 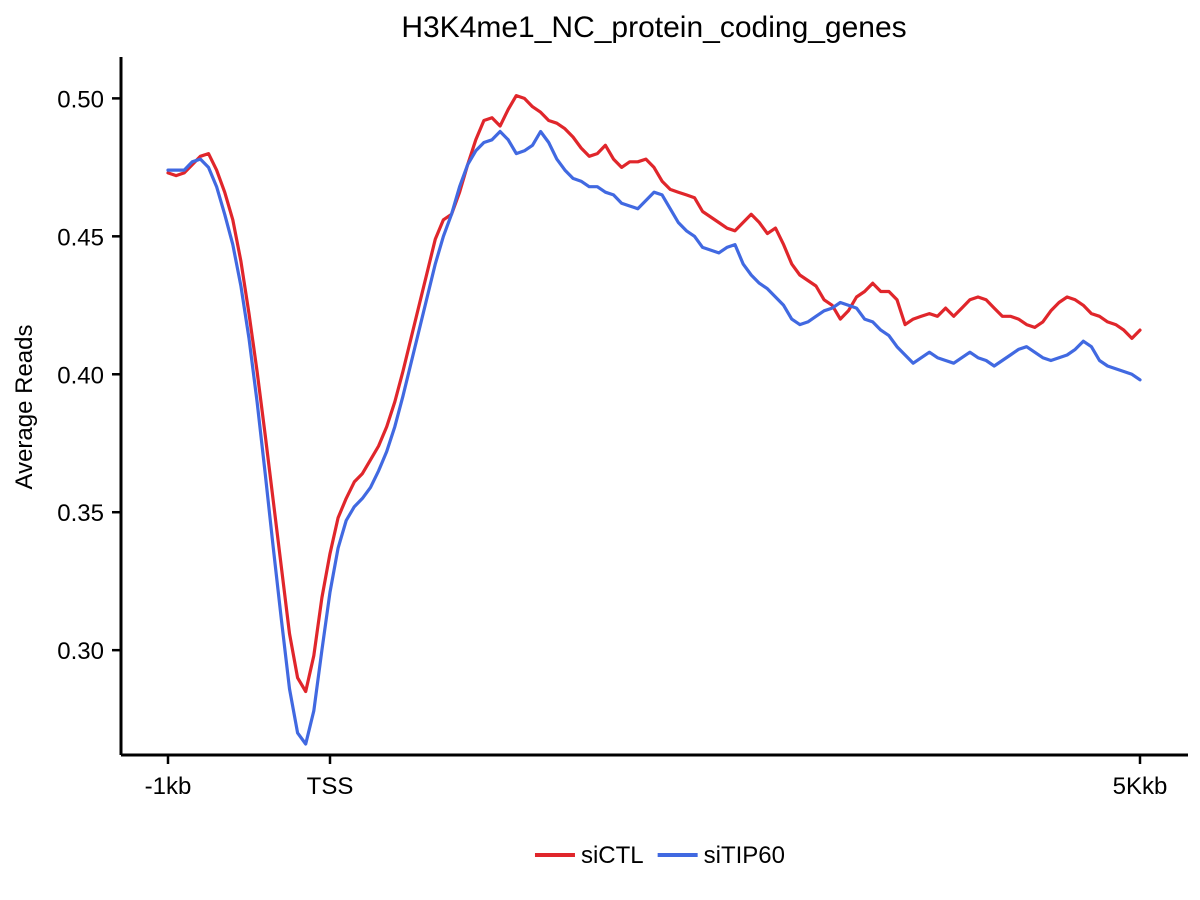 I want to click on x-tick-label: TSS, so click(x=330, y=786).